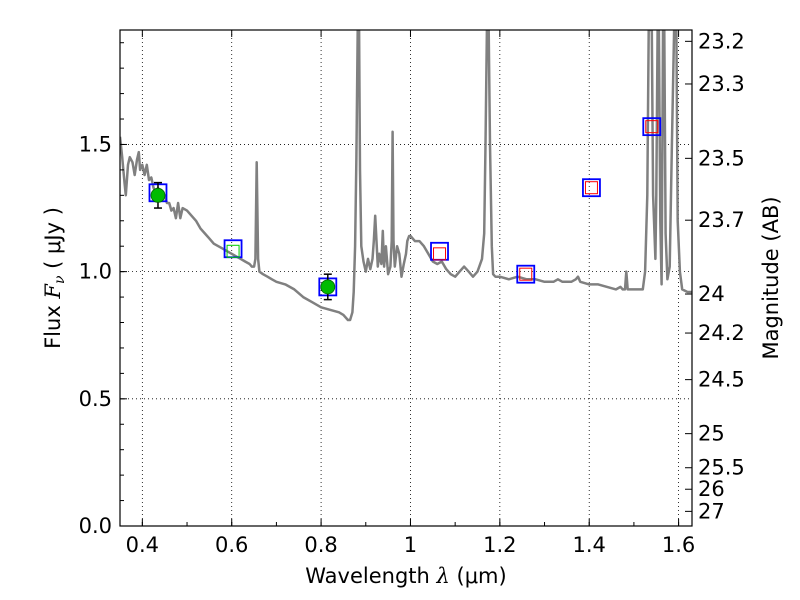 Image resolution: width=800 pixels, height=600 pixels. Describe the element at coordinates (721, 41) in the screenshot. I see `y2-tick-label: 23.2` at that location.